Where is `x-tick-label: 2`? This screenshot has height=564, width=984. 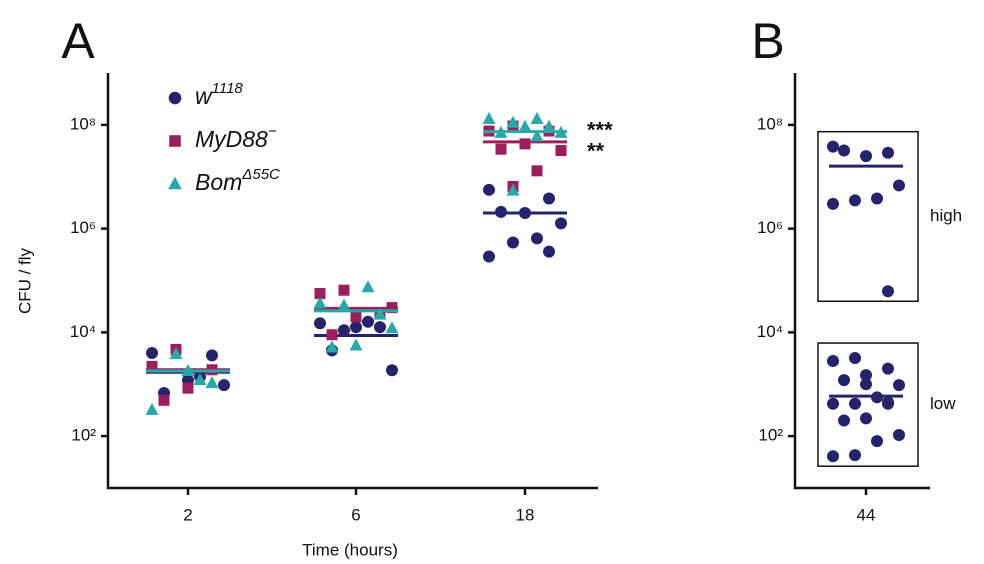
x-tick-label: 2 is located at coordinates (187, 514).